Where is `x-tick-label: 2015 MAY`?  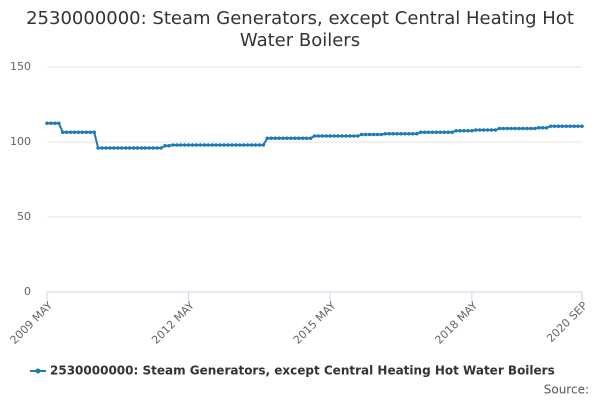 x-tick-label: 2015 MAY is located at coordinates (315, 323).